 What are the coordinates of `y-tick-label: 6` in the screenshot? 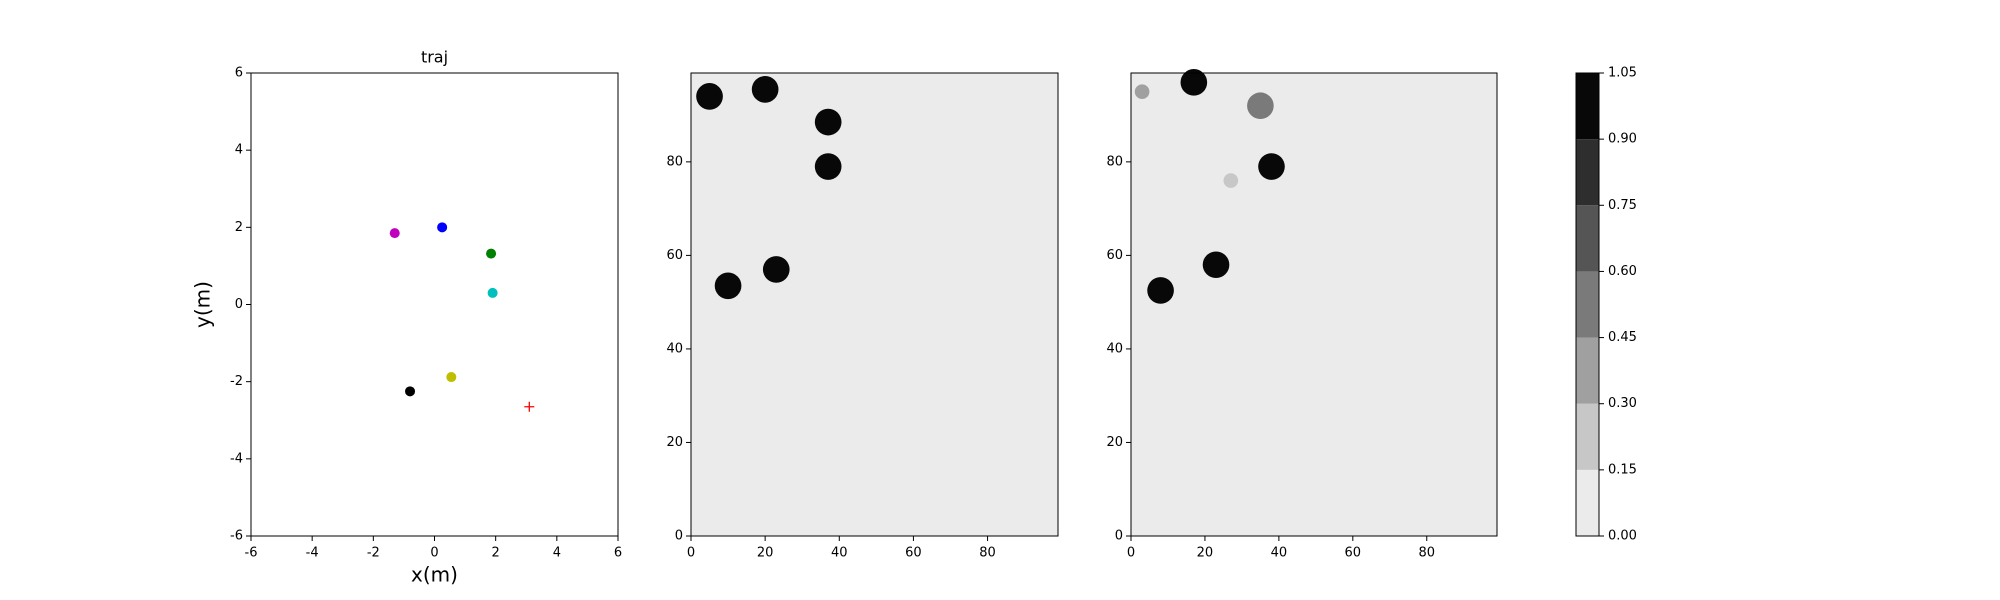 It's located at (239, 73).